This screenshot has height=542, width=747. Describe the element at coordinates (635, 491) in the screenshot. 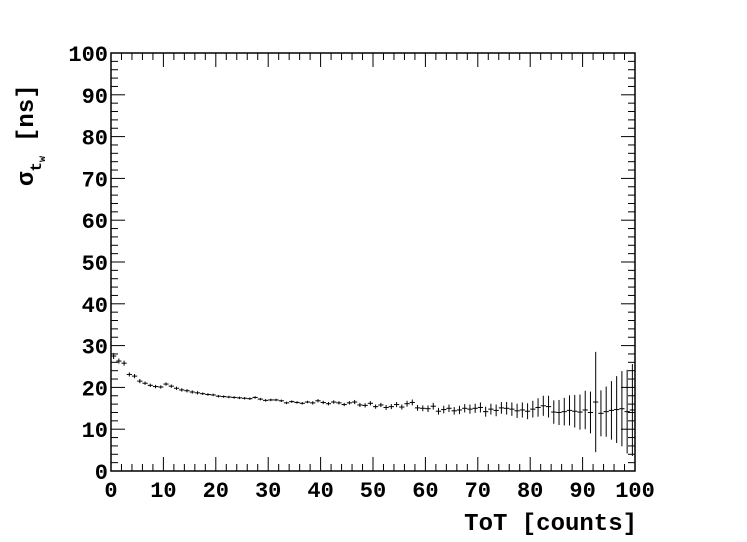

I see `x-tick-label: 100` at that location.